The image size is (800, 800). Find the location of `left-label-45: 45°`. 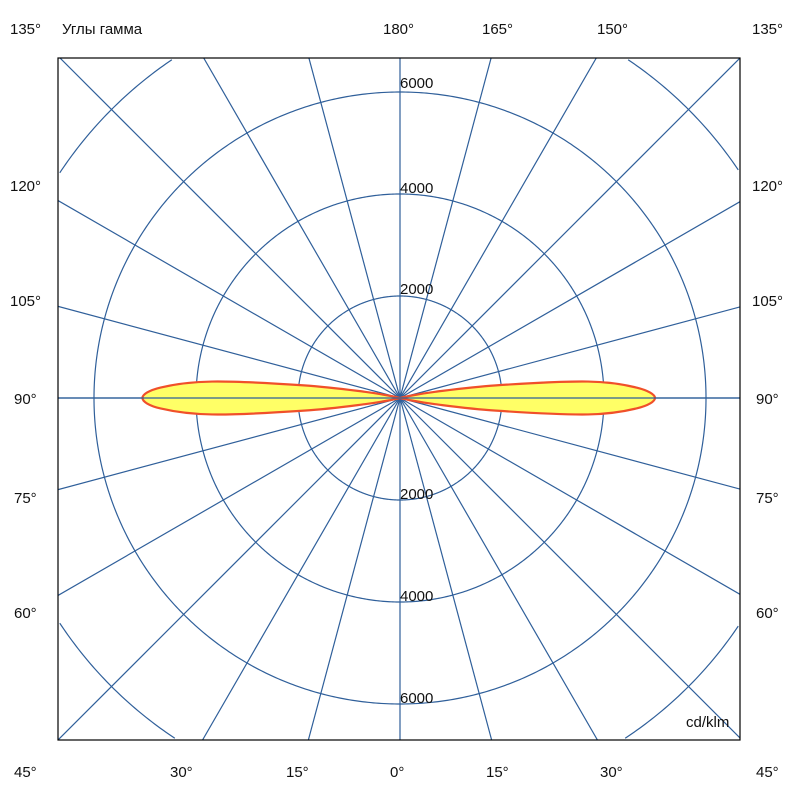

left-label-45: 45° is located at coordinates (25, 772).